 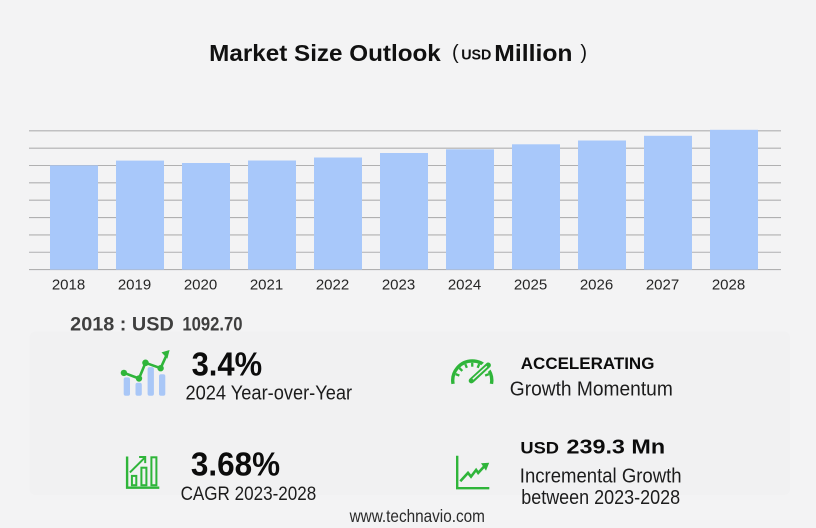 I want to click on svg-text: 2024, so click(x=464, y=285).